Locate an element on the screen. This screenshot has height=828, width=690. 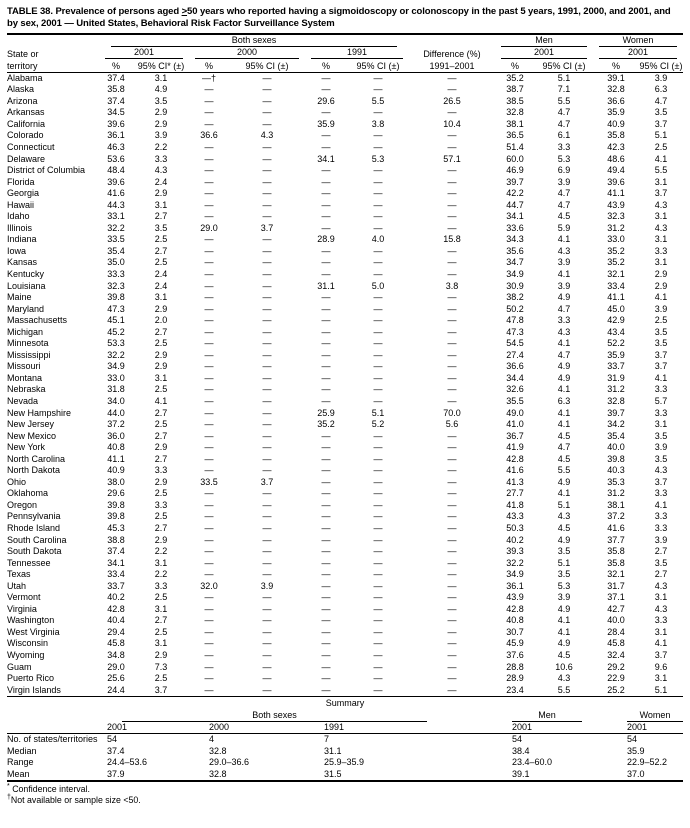
value-cell: 37.2 is located at coordinates (616, 516).